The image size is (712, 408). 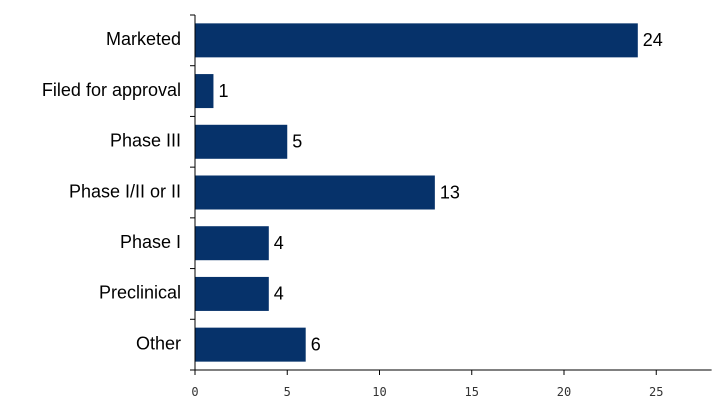 I want to click on bar-marketed, so click(x=416, y=40).